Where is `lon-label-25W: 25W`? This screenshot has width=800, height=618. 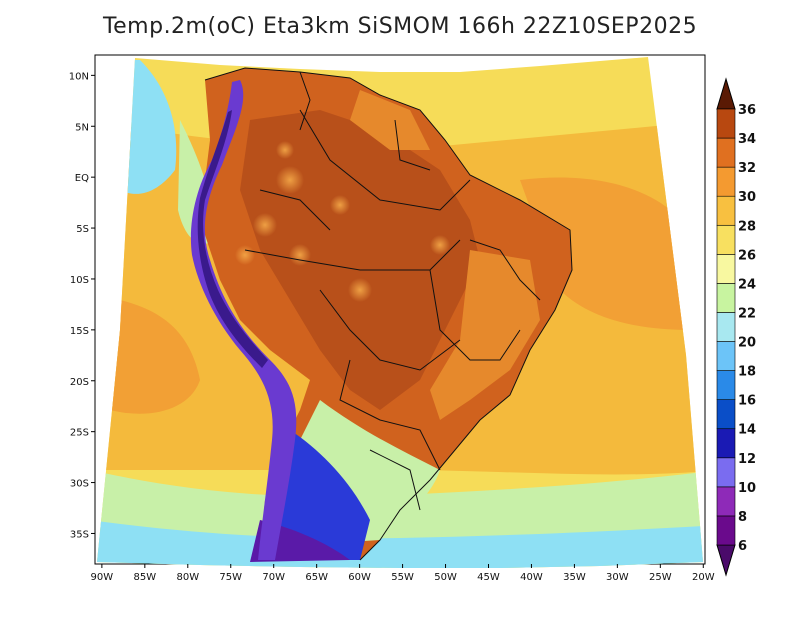
lon-label-25W: 25W is located at coordinates (660, 577).